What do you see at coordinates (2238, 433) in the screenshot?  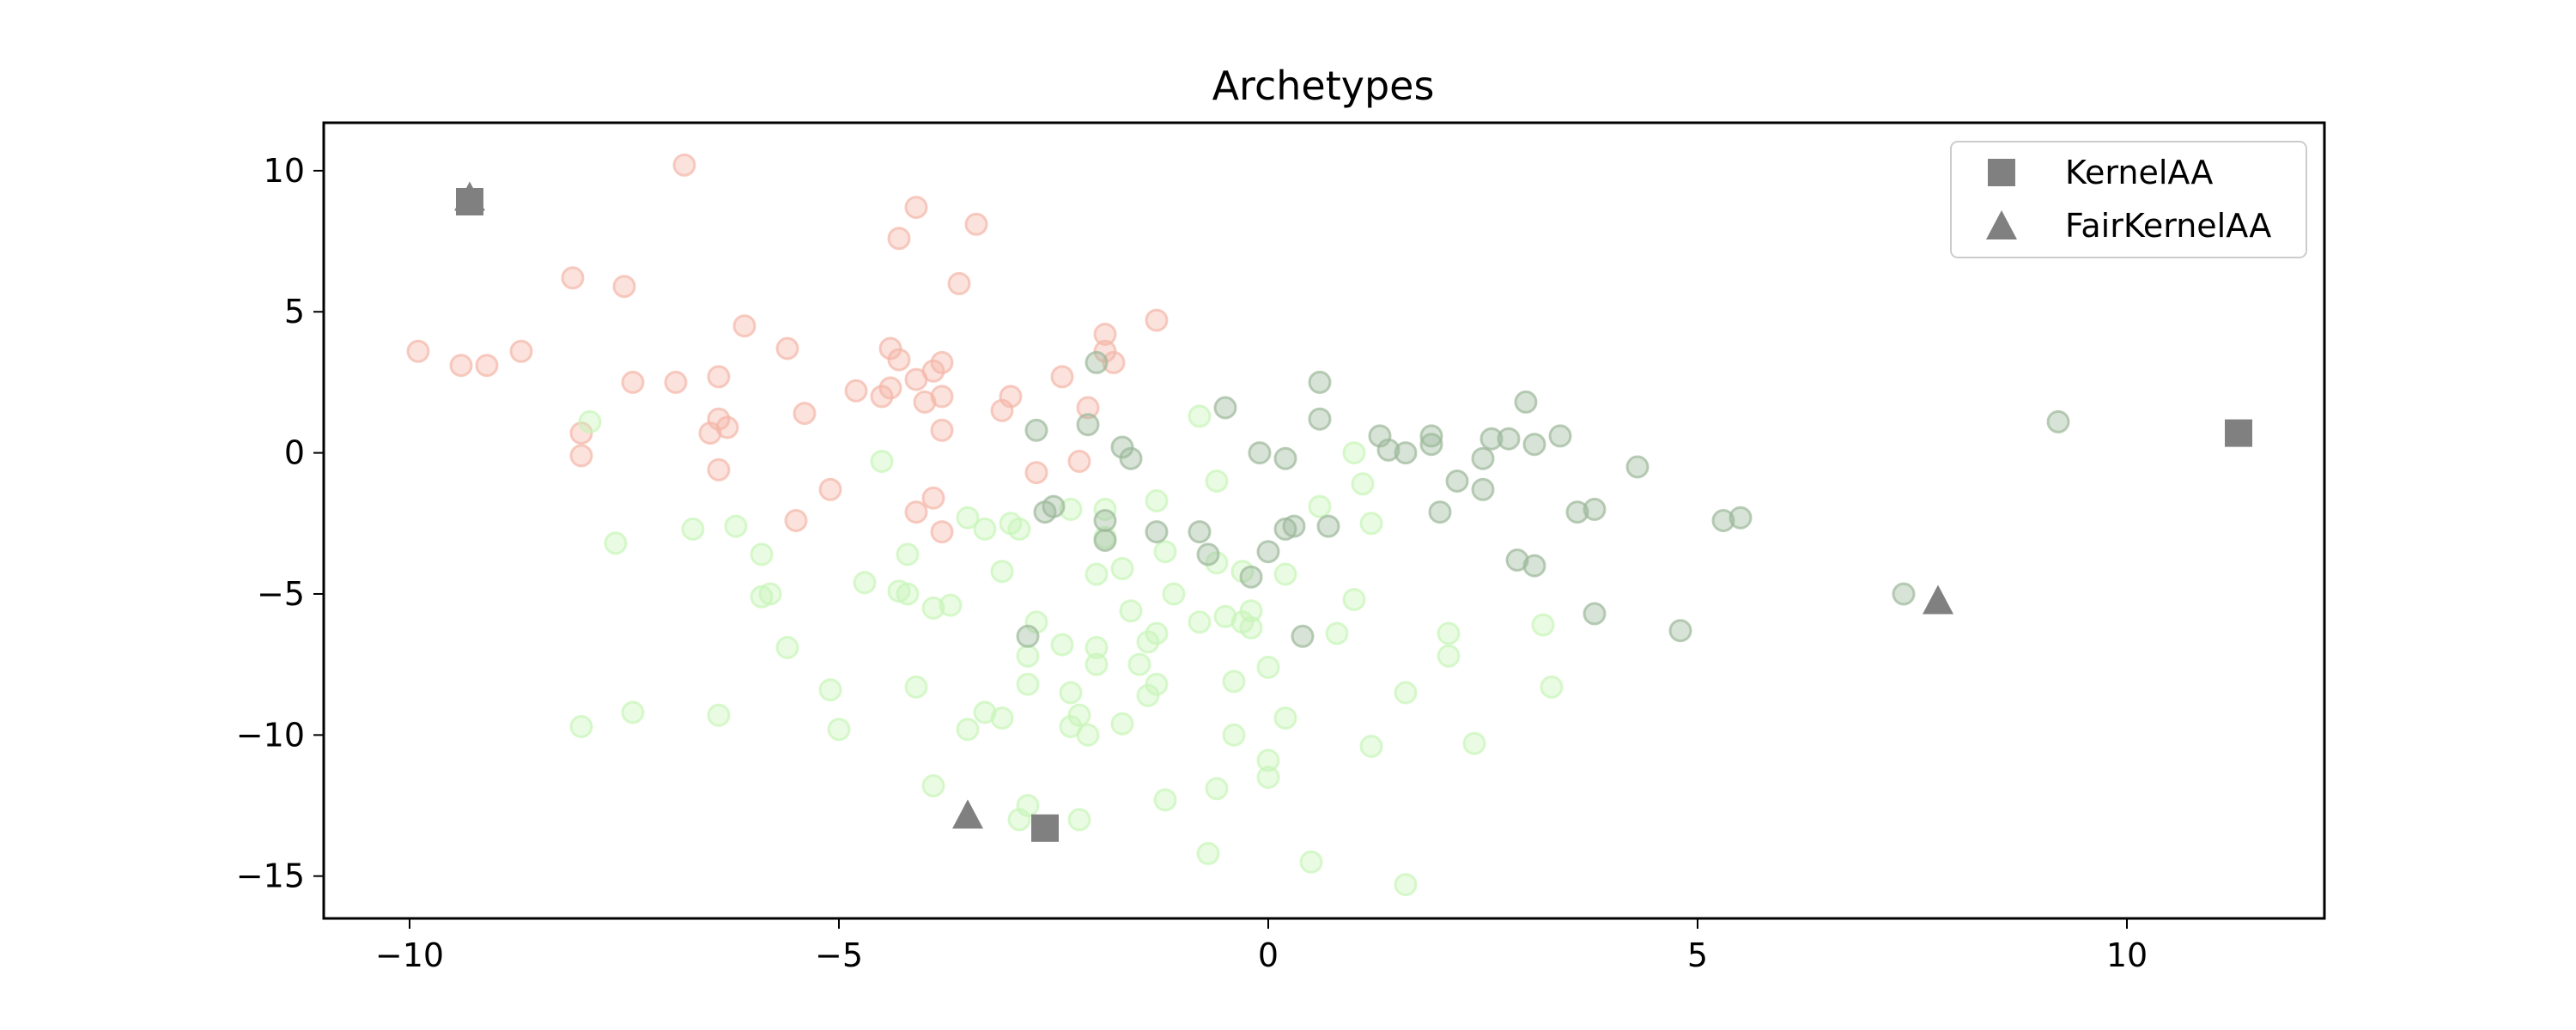 I see `kernelaa-archetype-marker` at bounding box center [2238, 433].